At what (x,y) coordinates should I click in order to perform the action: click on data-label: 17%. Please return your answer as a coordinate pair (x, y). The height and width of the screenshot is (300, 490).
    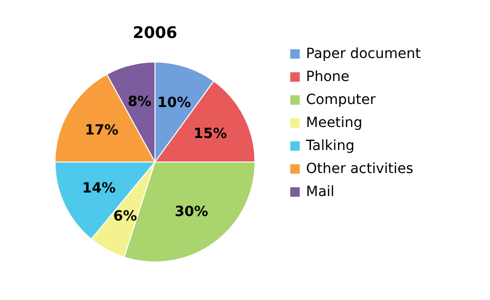
    Looking at the image, I should click on (101, 130).